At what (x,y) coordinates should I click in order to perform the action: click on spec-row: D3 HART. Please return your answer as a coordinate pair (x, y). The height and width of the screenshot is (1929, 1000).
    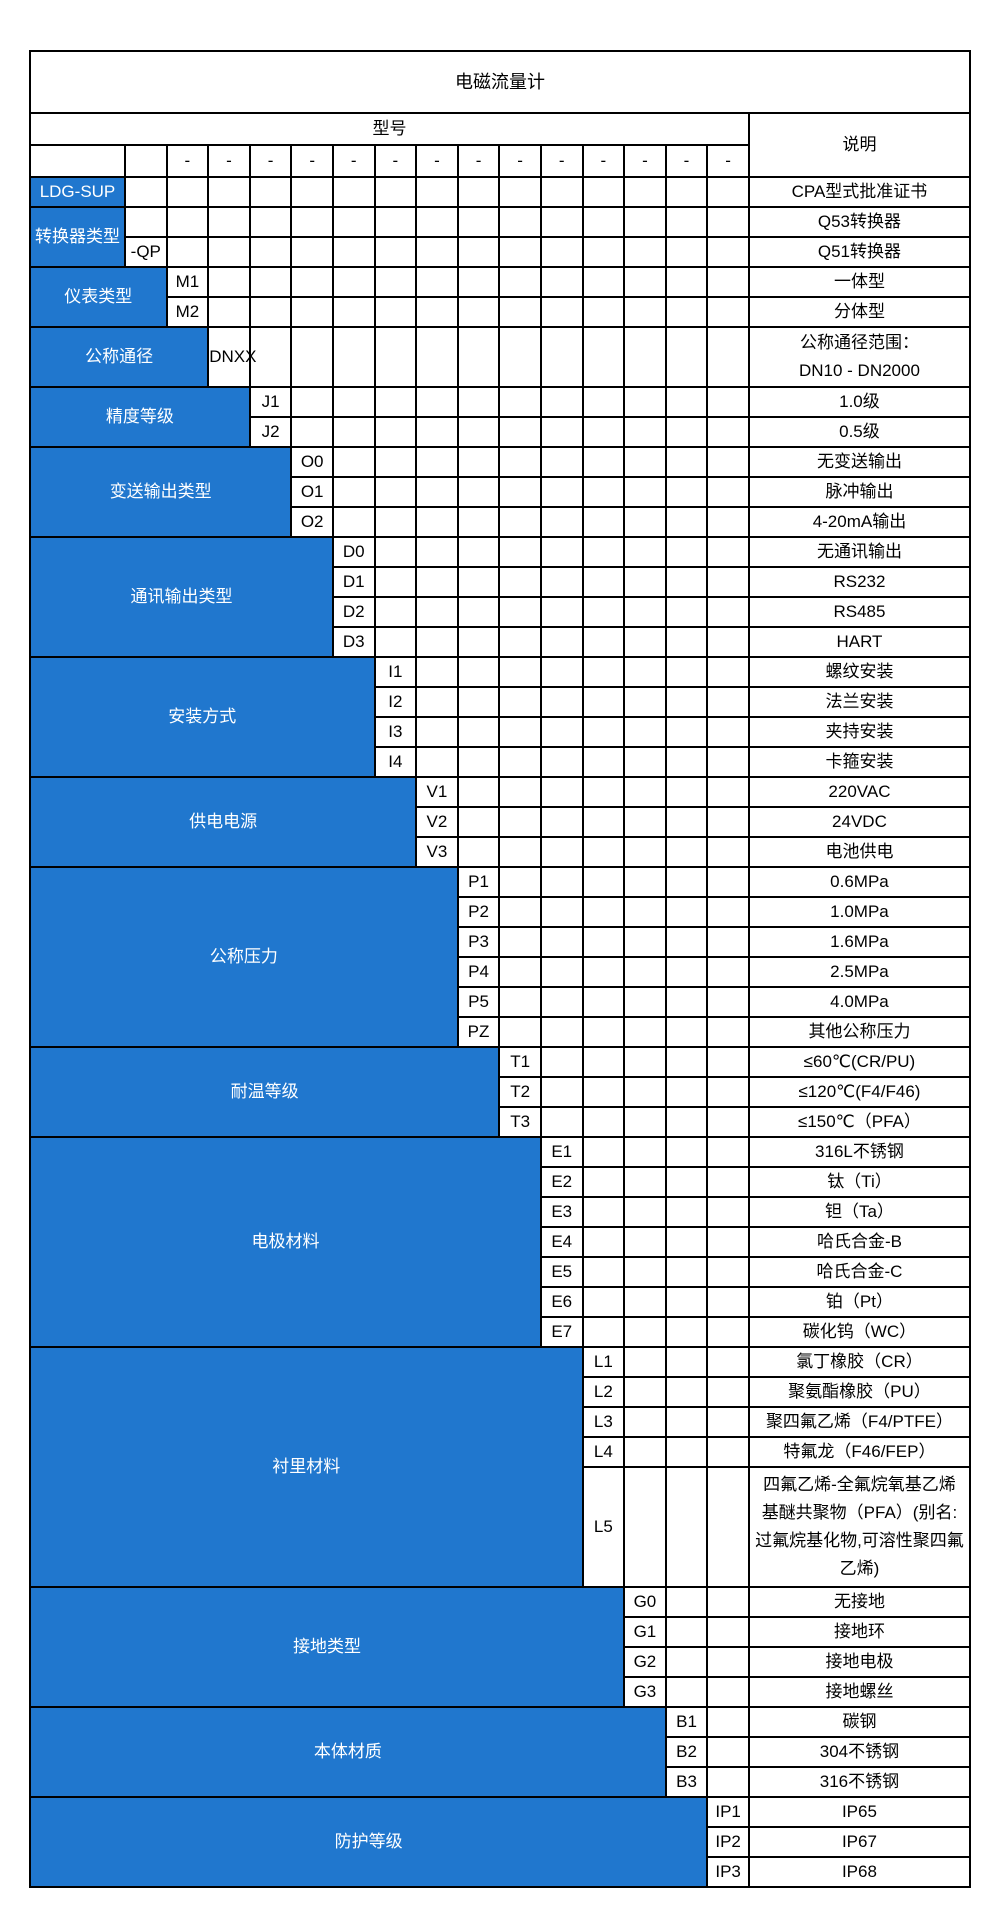
    Looking at the image, I should click on (501, 642).